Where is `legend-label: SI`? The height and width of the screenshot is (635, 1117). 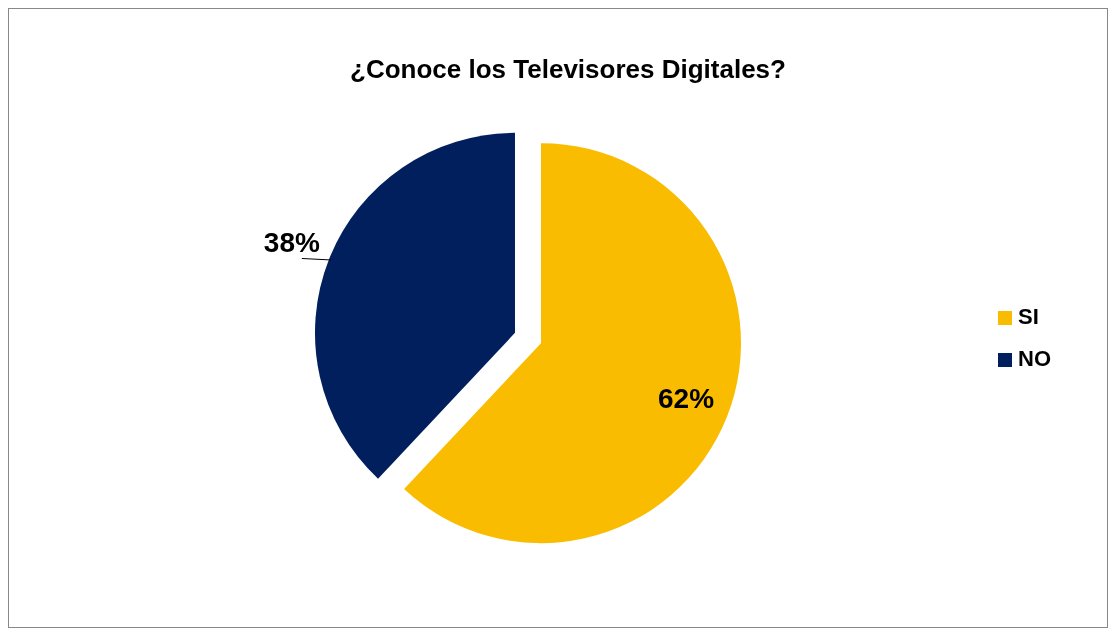 legend-label: SI is located at coordinates (1028, 316).